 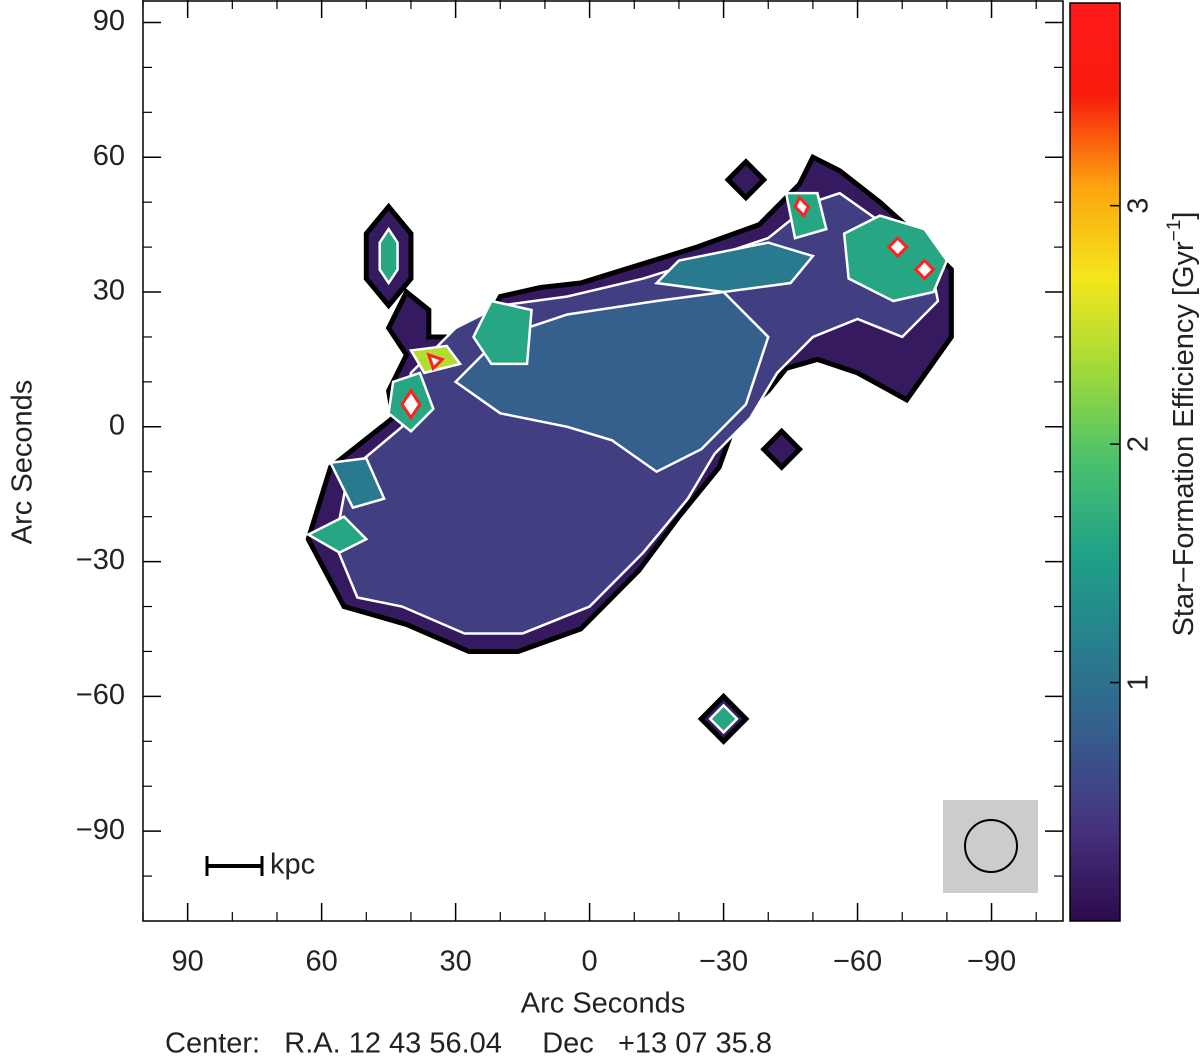 What do you see at coordinates (23, 462) in the screenshot?
I see `y-axis-label: Arc Seconds` at bounding box center [23, 462].